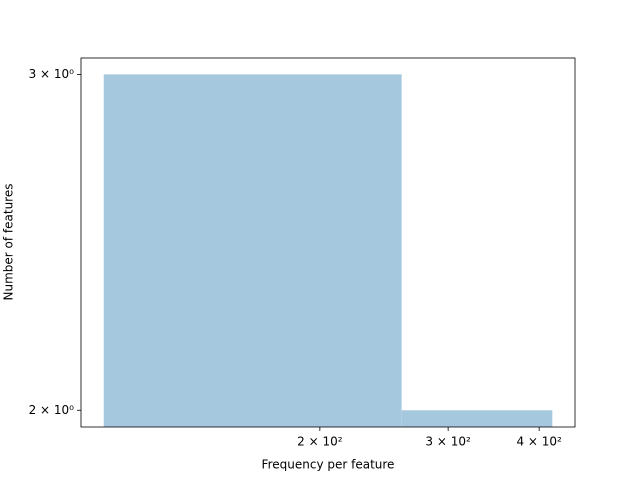 This screenshot has height=480, width=640. What do you see at coordinates (9, 242) in the screenshot?
I see `y-axis-label: Number of features` at bounding box center [9, 242].